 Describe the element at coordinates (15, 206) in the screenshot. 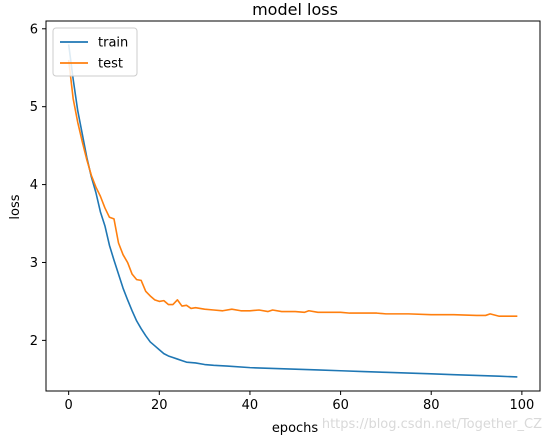

I see `y-axis-label: loss` at that location.